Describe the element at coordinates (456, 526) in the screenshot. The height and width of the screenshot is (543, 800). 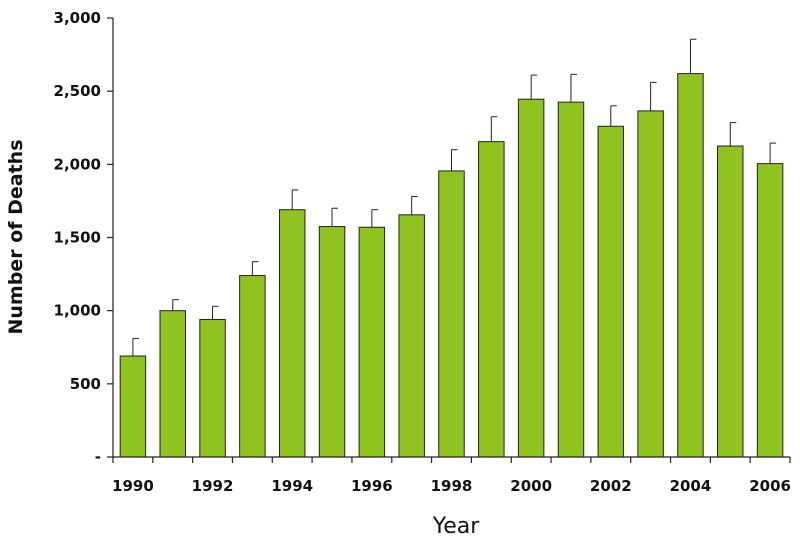
I see `x-axis-label: Year` at that location.